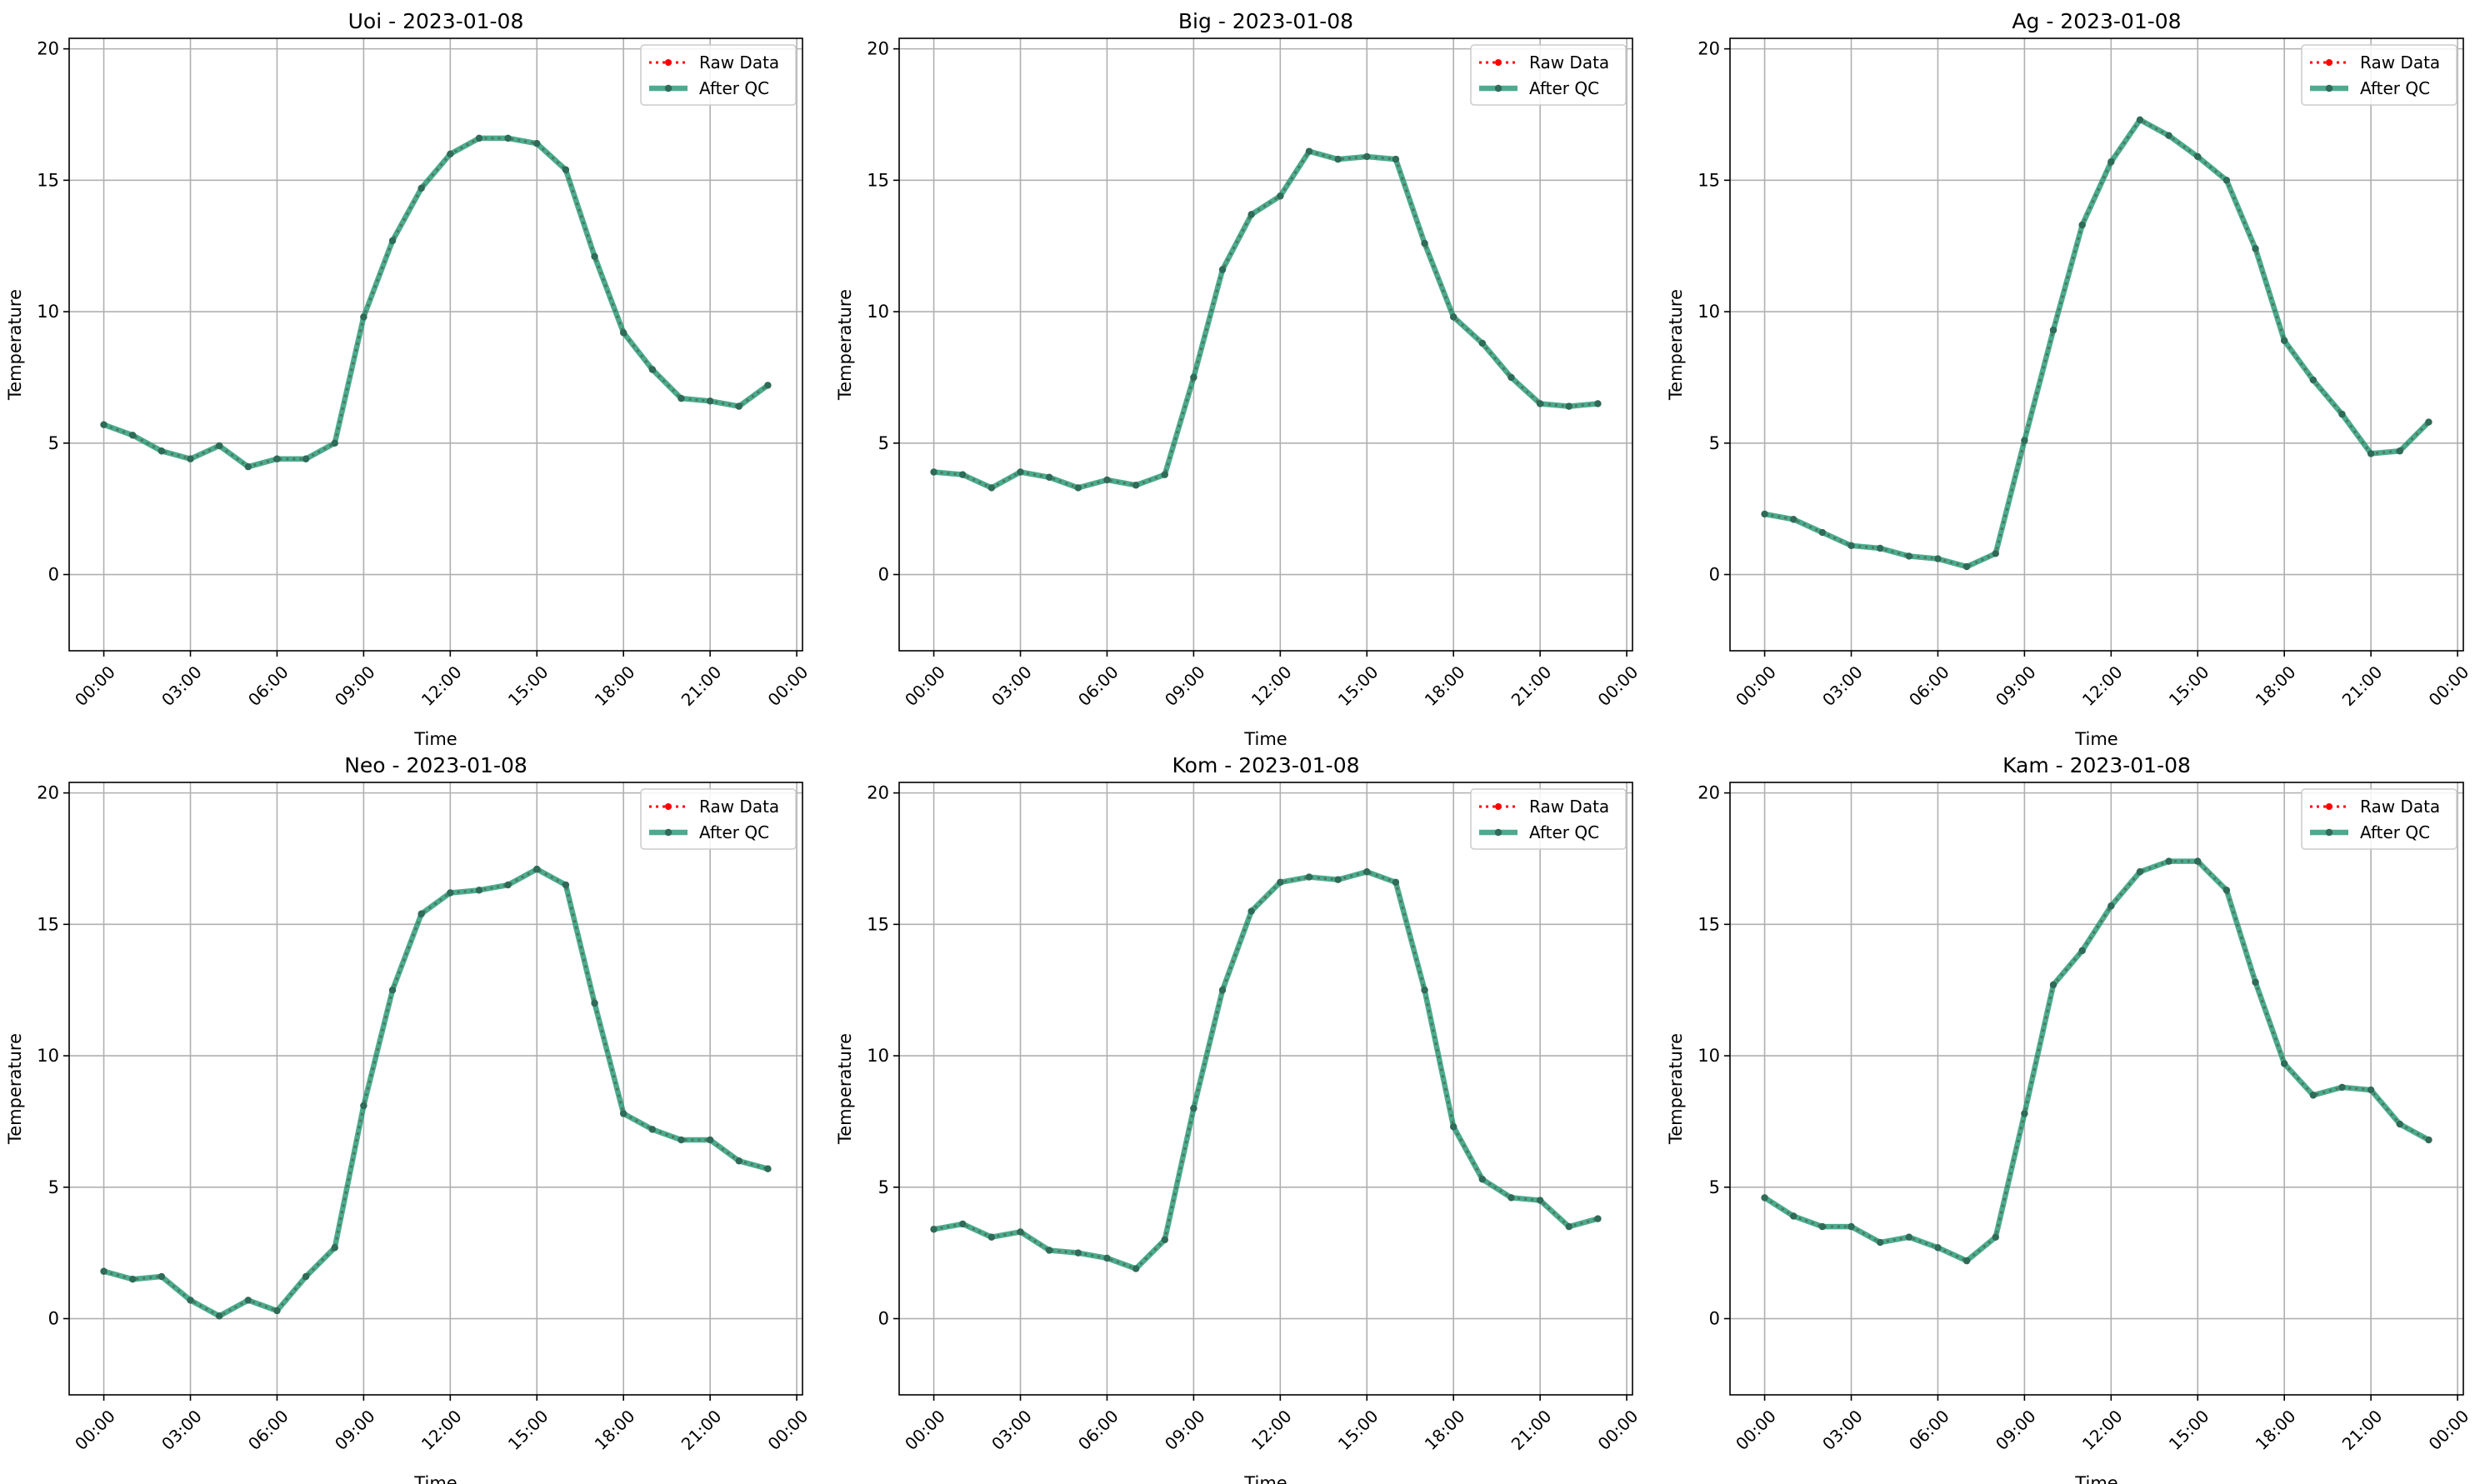 The height and width of the screenshot is (1484, 2485). What do you see at coordinates (436, 21) in the screenshot?
I see `subplot-title: Uoi - 2023-01-08` at bounding box center [436, 21].